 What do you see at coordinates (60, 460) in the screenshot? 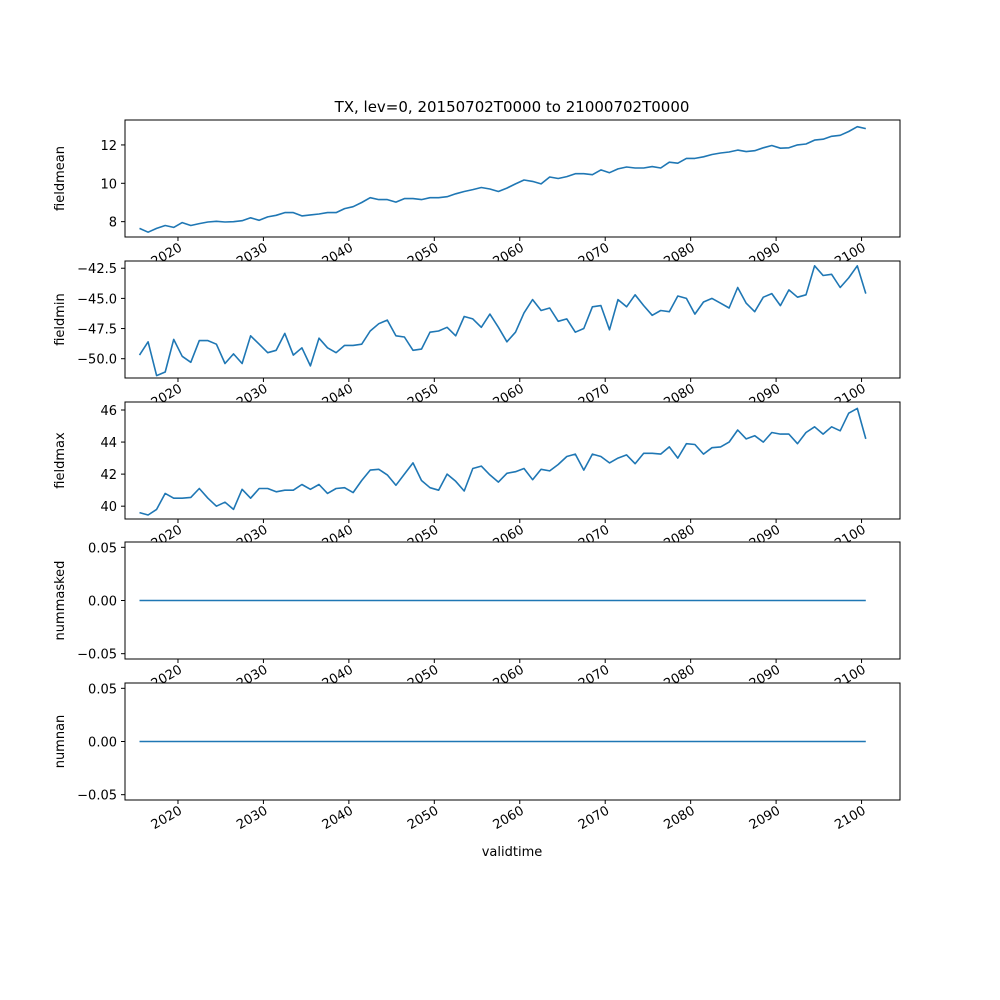
I see `fieldmax-y-axis-label: fieldmax` at bounding box center [60, 460].